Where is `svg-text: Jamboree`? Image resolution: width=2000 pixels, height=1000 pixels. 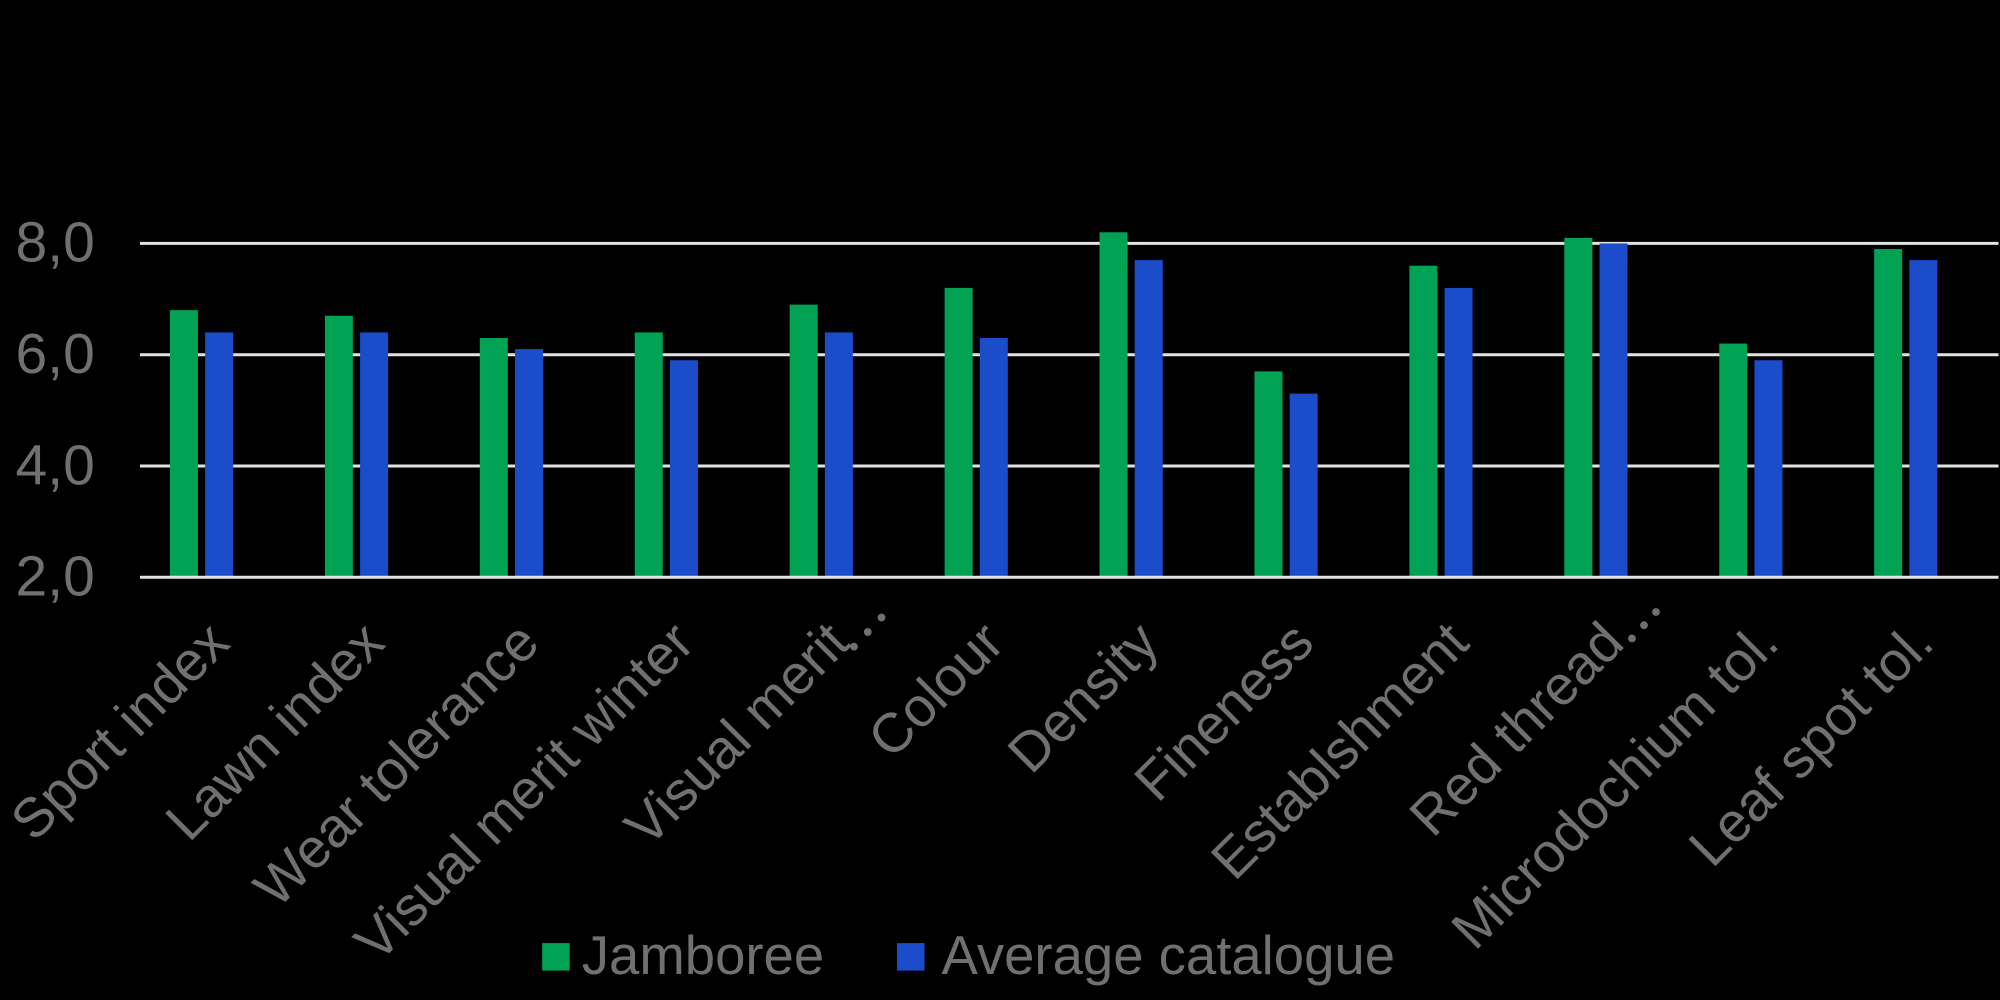 svg-text: Jamboree is located at coordinates (703, 955).